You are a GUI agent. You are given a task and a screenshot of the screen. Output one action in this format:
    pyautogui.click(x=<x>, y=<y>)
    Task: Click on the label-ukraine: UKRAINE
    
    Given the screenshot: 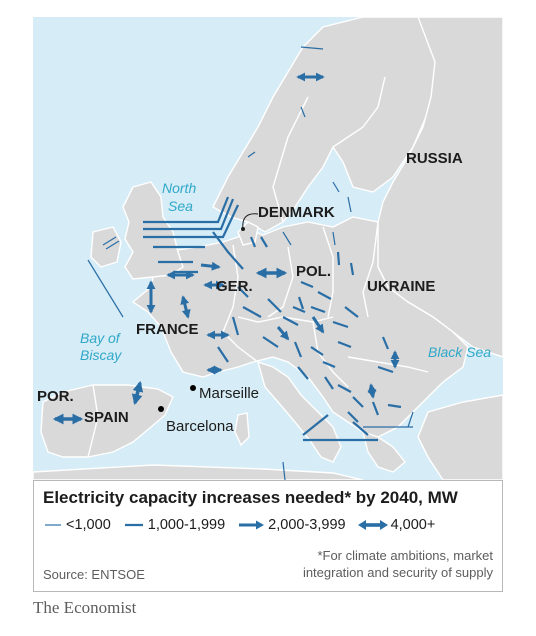 What is the action you would take?
    pyautogui.click(x=401, y=286)
    